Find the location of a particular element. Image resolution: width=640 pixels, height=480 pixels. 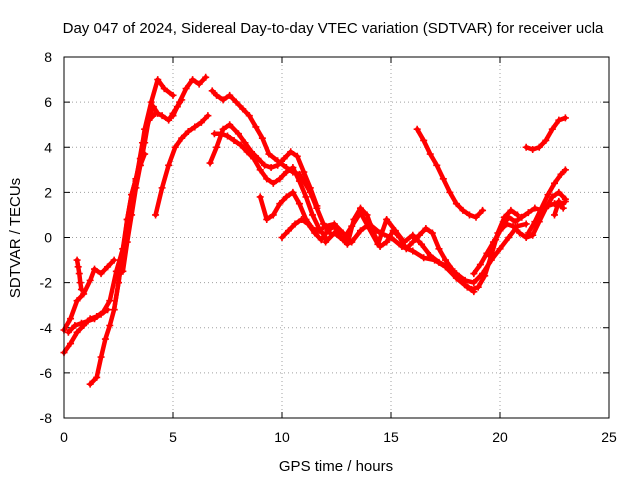

y-tick-label: -8 is located at coordinates (46, 418).